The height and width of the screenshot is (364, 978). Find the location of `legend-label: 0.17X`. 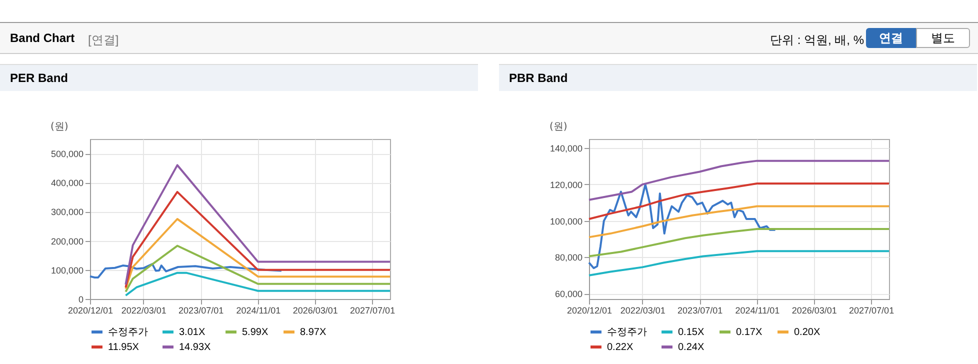

legend-label: 0.17X is located at coordinates (749, 332).